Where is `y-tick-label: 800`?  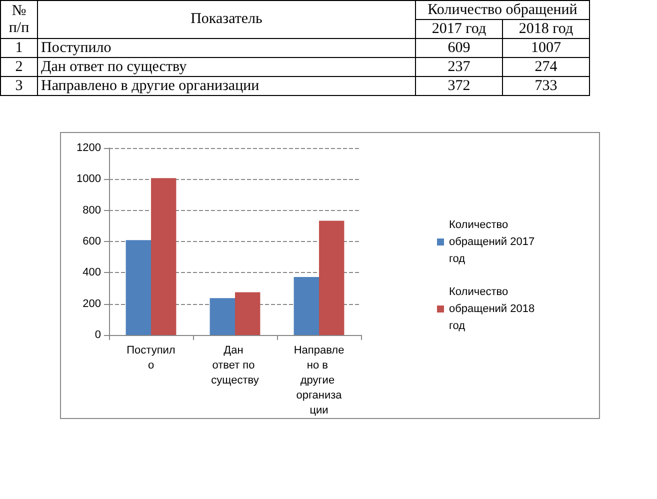
y-tick-label: 800 is located at coordinates (91, 210).